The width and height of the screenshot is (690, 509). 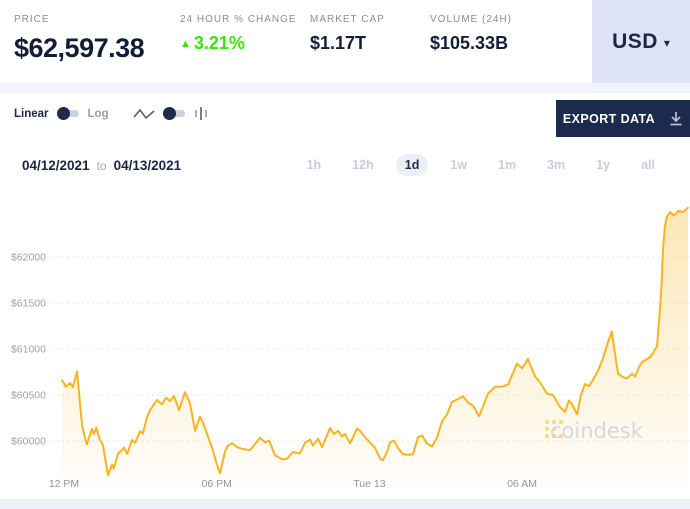 I want to click on start-date-input: 04/12/2021, so click(x=56, y=165).